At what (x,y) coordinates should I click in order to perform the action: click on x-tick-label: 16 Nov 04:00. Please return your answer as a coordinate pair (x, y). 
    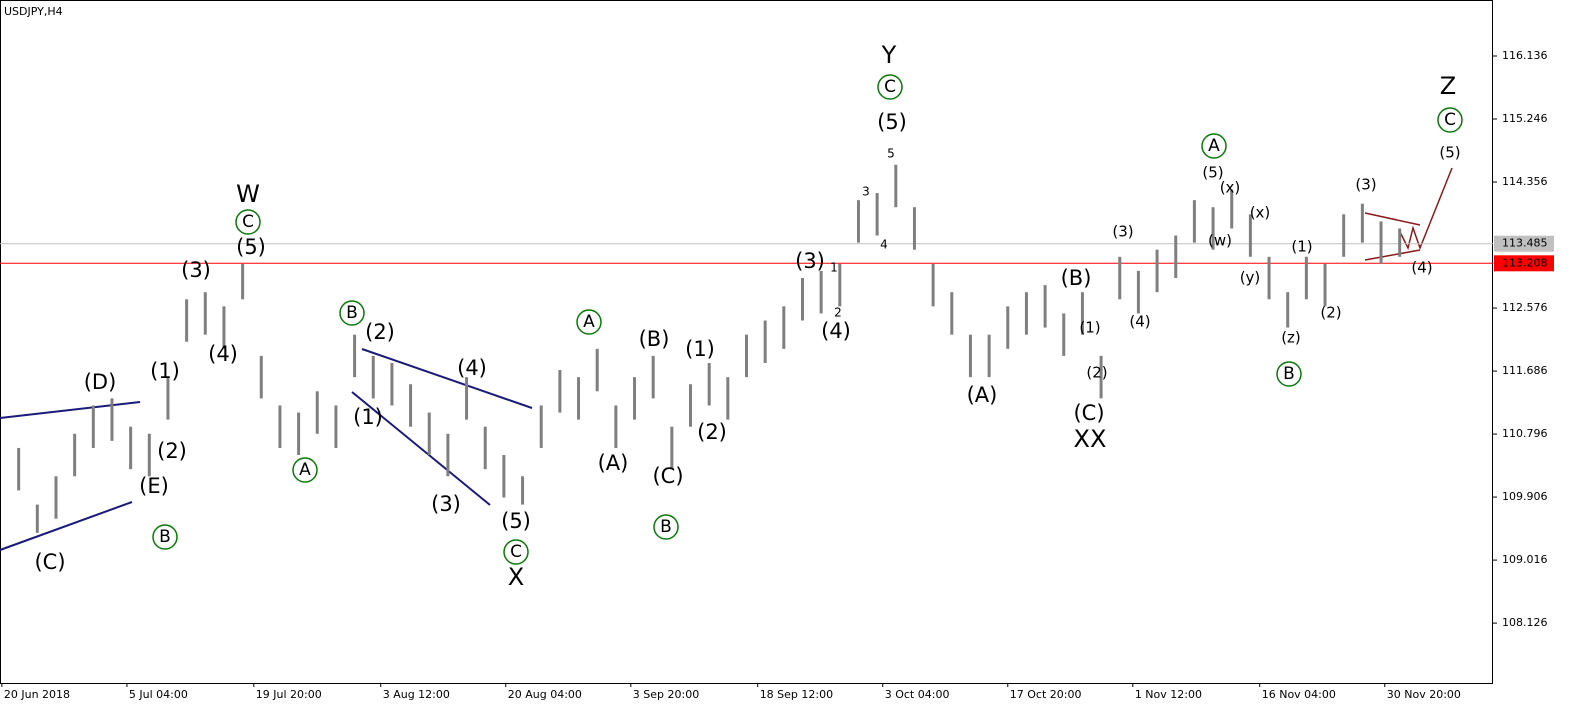
    Looking at the image, I should click on (1299, 694).